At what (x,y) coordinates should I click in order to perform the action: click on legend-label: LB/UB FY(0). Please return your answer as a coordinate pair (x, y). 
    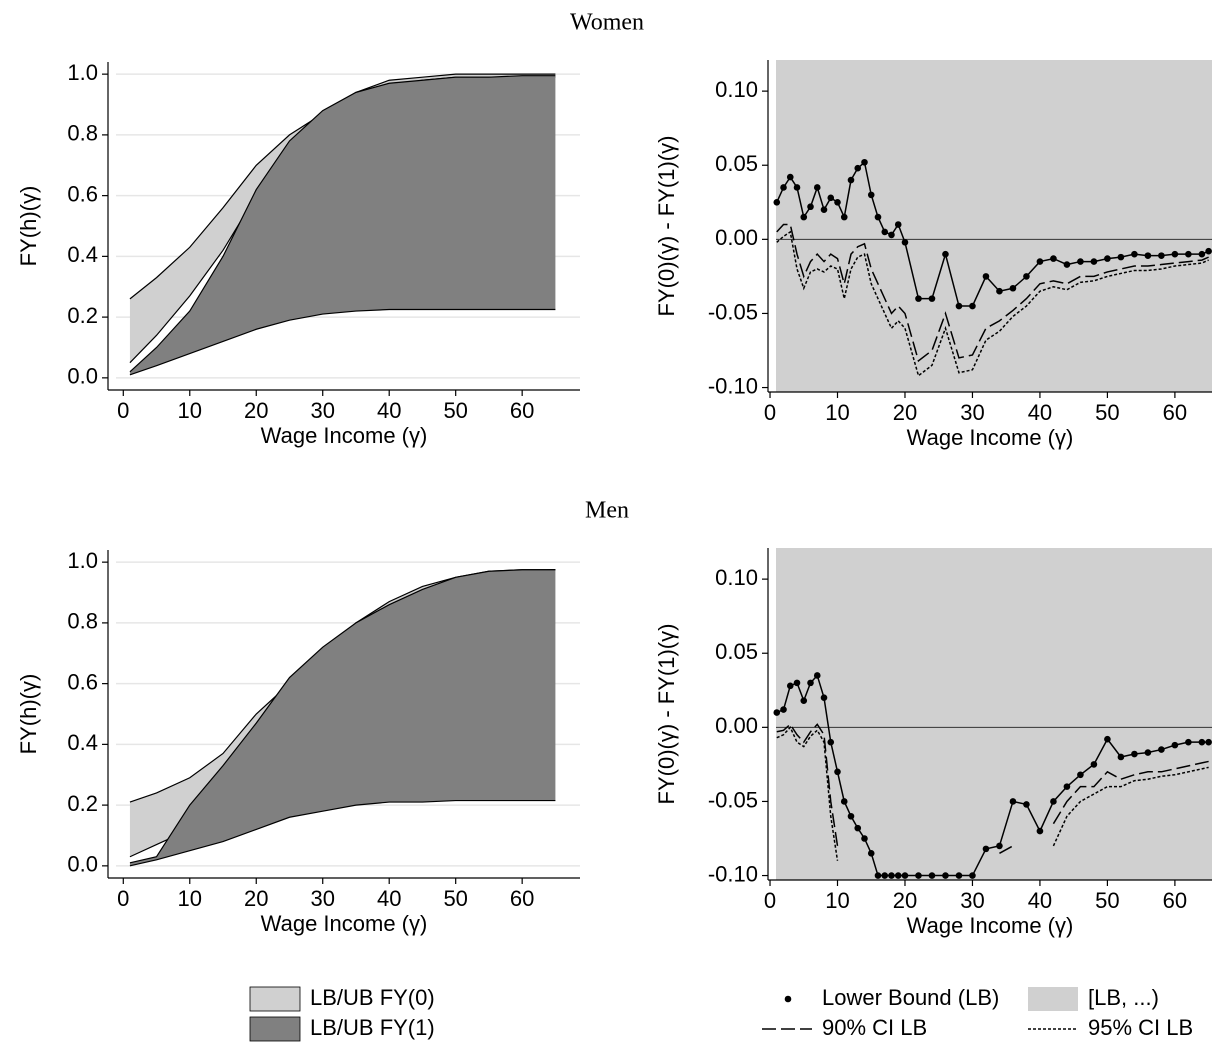
    Looking at the image, I should click on (372, 997).